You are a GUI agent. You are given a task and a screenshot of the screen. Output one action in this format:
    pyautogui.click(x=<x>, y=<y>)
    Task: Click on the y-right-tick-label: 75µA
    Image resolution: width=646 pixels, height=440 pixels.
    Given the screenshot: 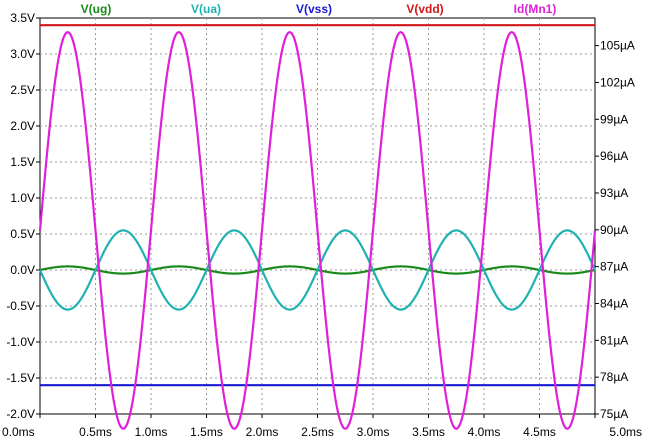 What is the action you would take?
    pyautogui.click(x=614, y=414)
    